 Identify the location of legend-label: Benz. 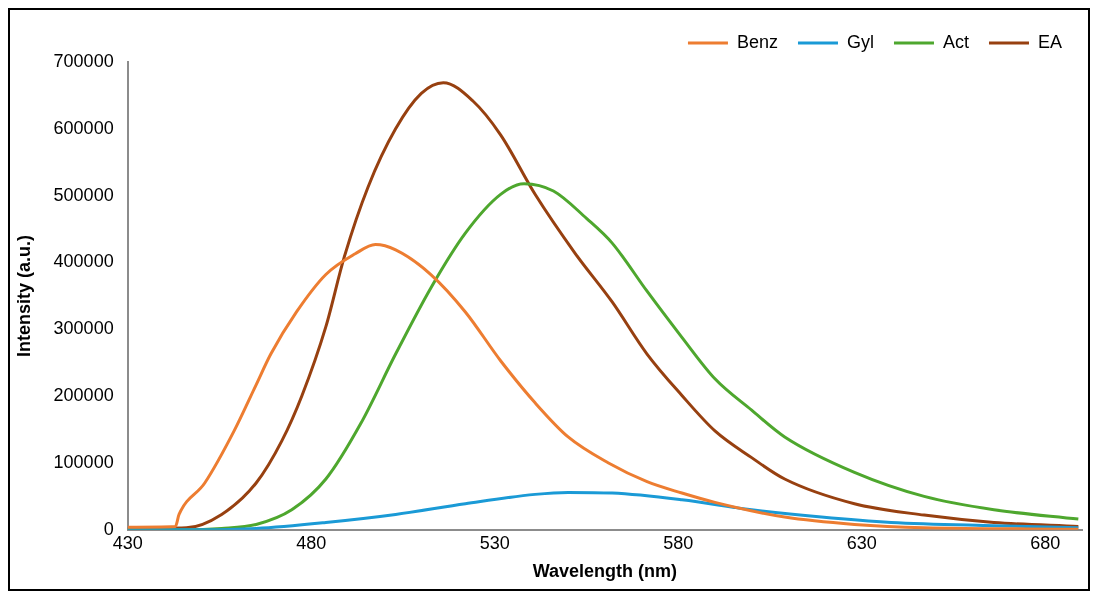
(757, 41).